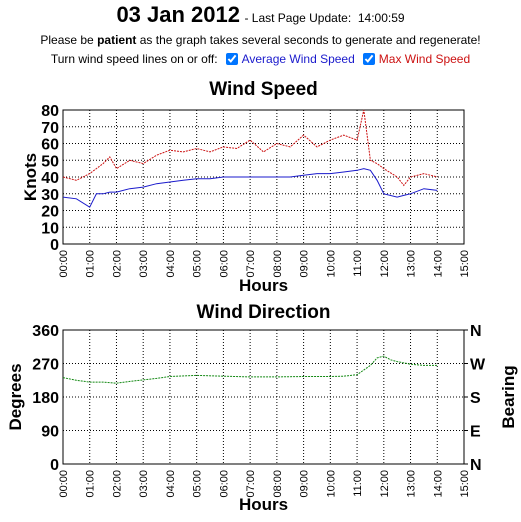 The image size is (521, 522). What do you see at coordinates (475, 432) in the screenshot?
I see `y2-tick-label: E` at bounding box center [475, 432].